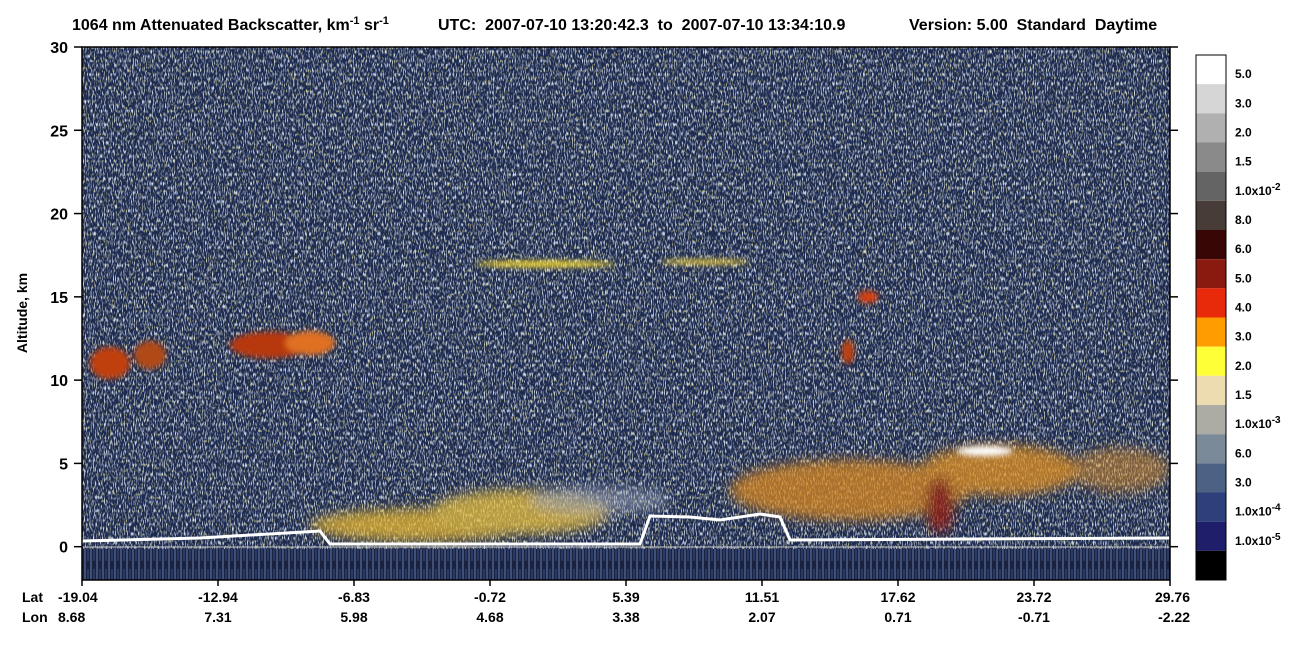 The image size is (1300, 672). I want to click on colorbar-label: 1.0x10⁻⁴, so click(1258, 511).